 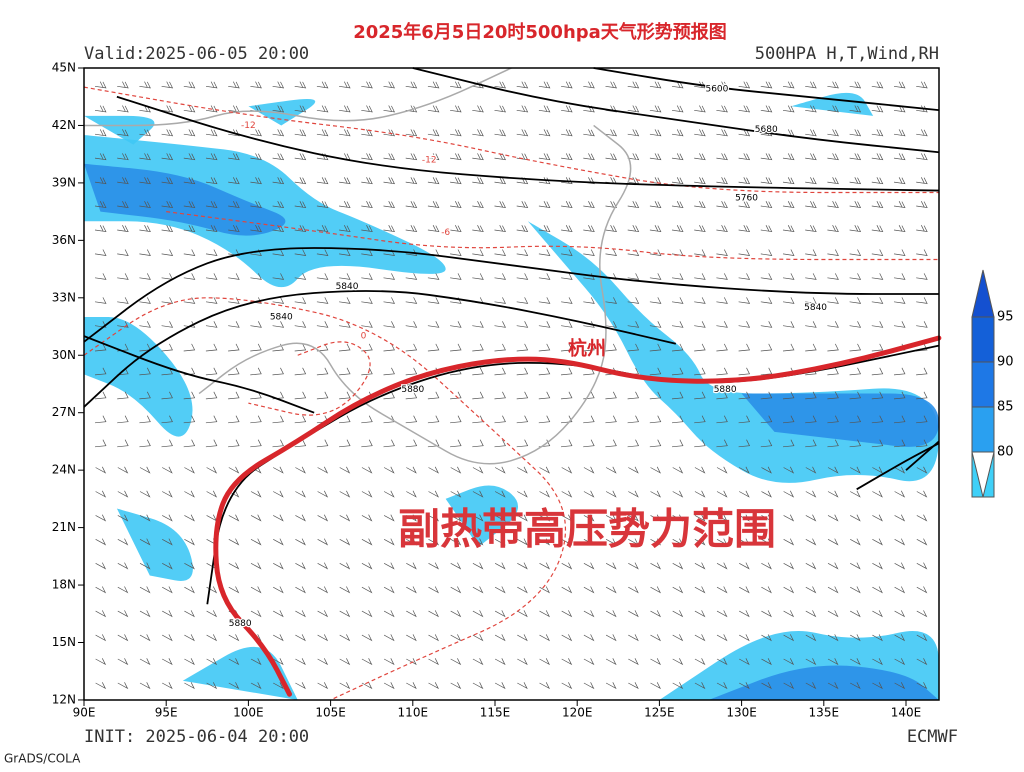 What do you see at coordinates (983, 474) in the screenshot?
I see `colorbar-cap` at bounding box center [983, 474].